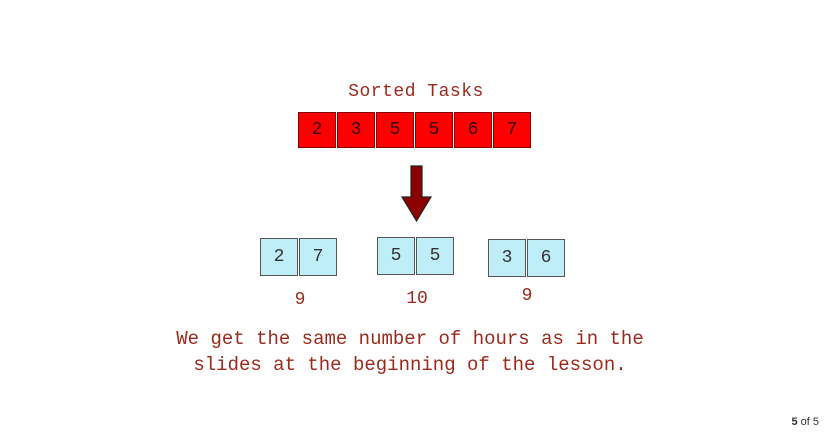  I want to click on task-group-3: 3 6, so click(527, 258).